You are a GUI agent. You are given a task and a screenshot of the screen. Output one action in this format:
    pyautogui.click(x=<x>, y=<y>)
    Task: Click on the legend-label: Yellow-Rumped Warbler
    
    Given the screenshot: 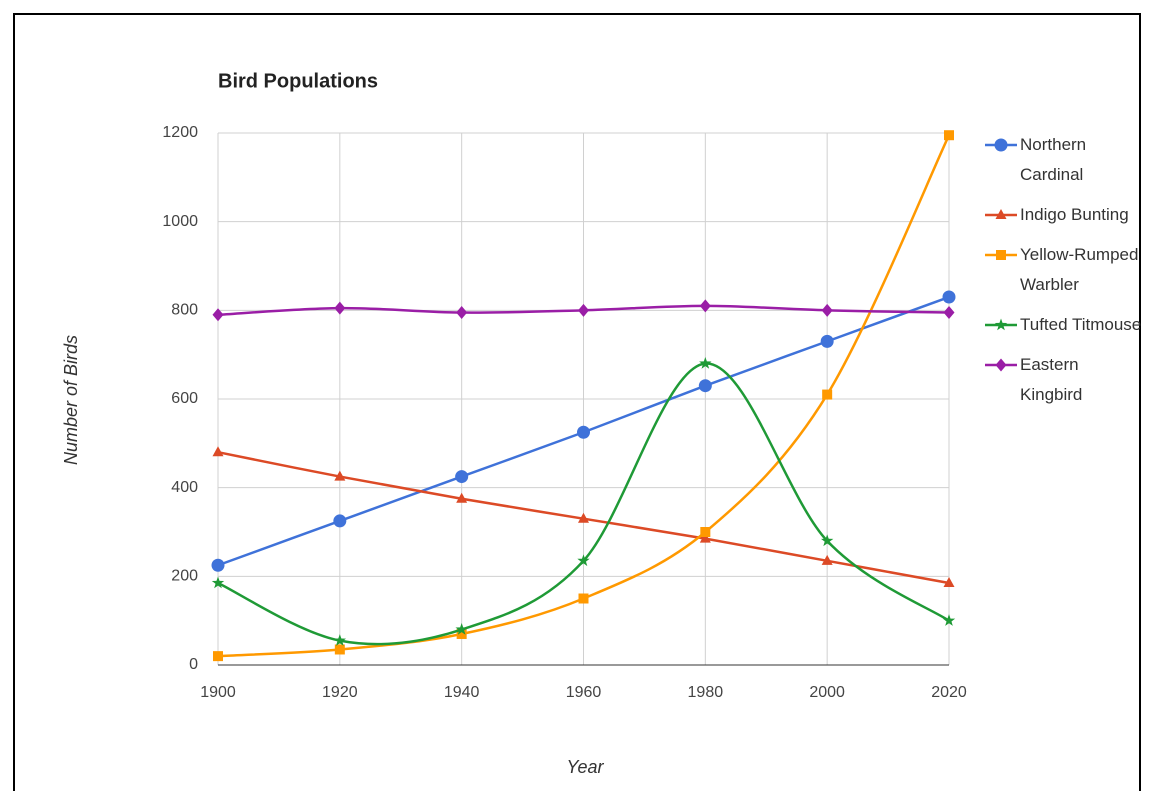 What is the action you would take?
    pyautogui.click(x=1079, y=269)
    